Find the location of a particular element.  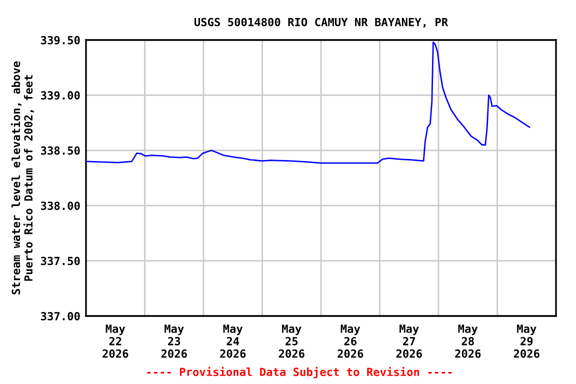

x-tick-label: May 27 2026 is located at coordinates (409, 341).